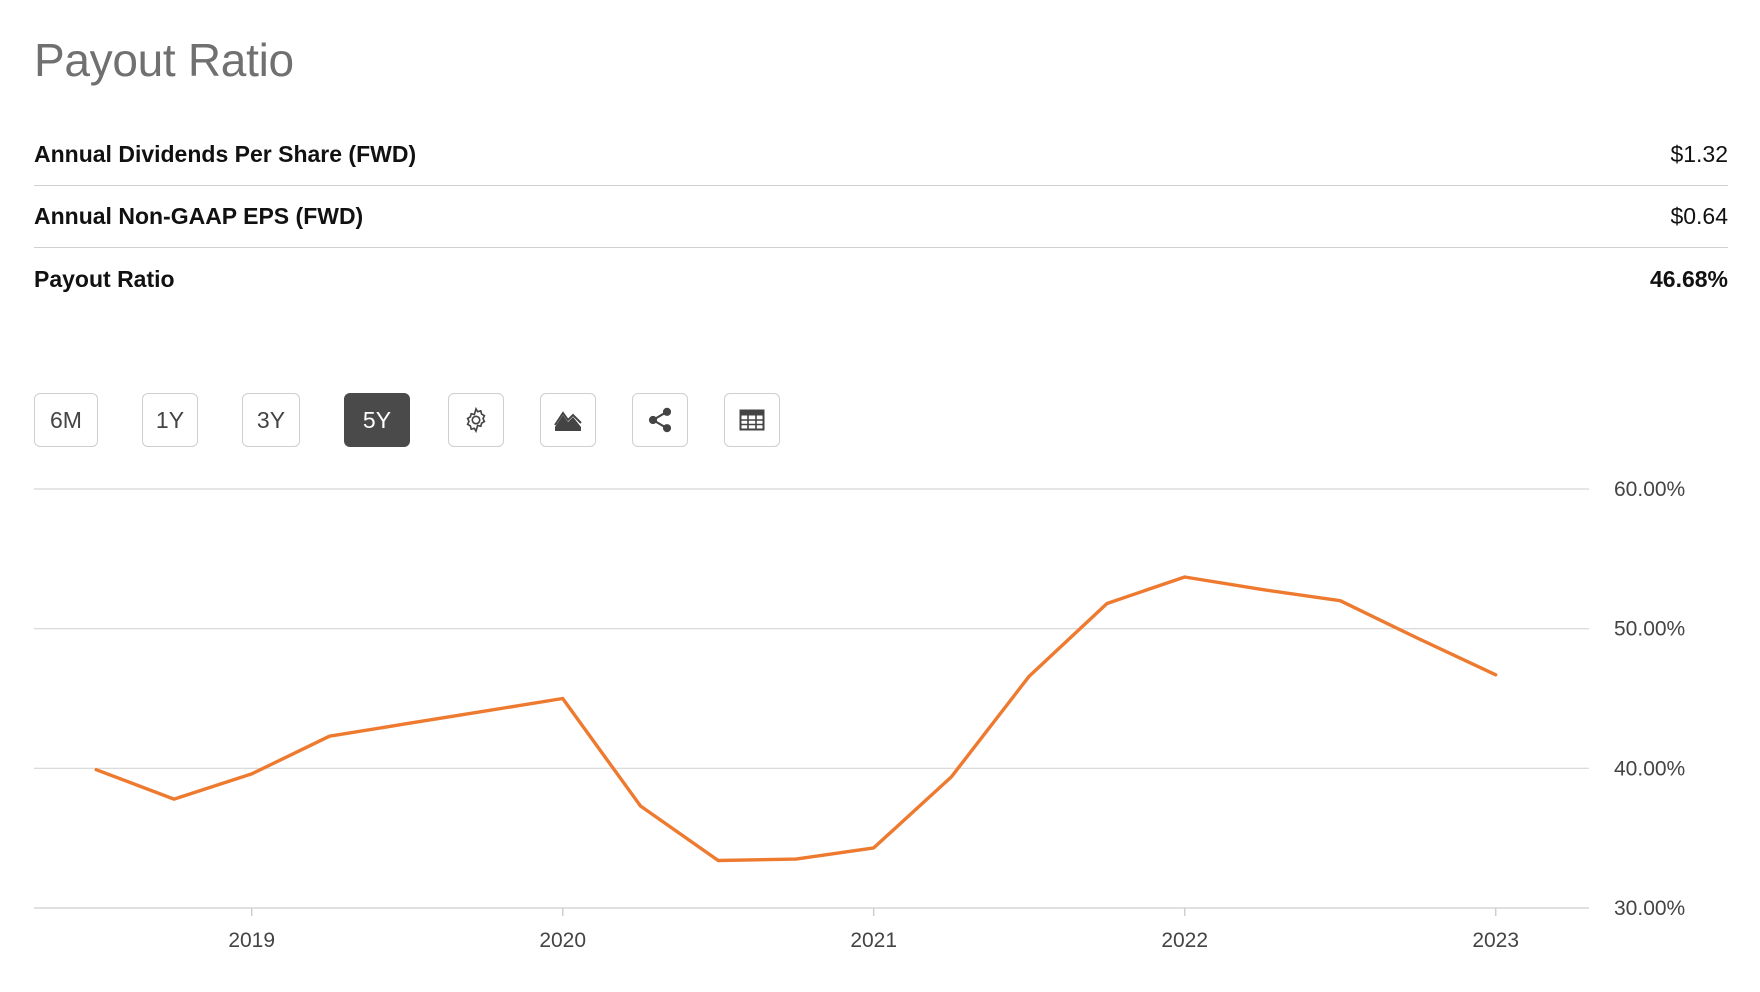 The height and width of the screenshot is (992, 1760). Describe the element at coordinates (1495, 940) in the screenshot. I see `x-tick-label: 2023` at that location.